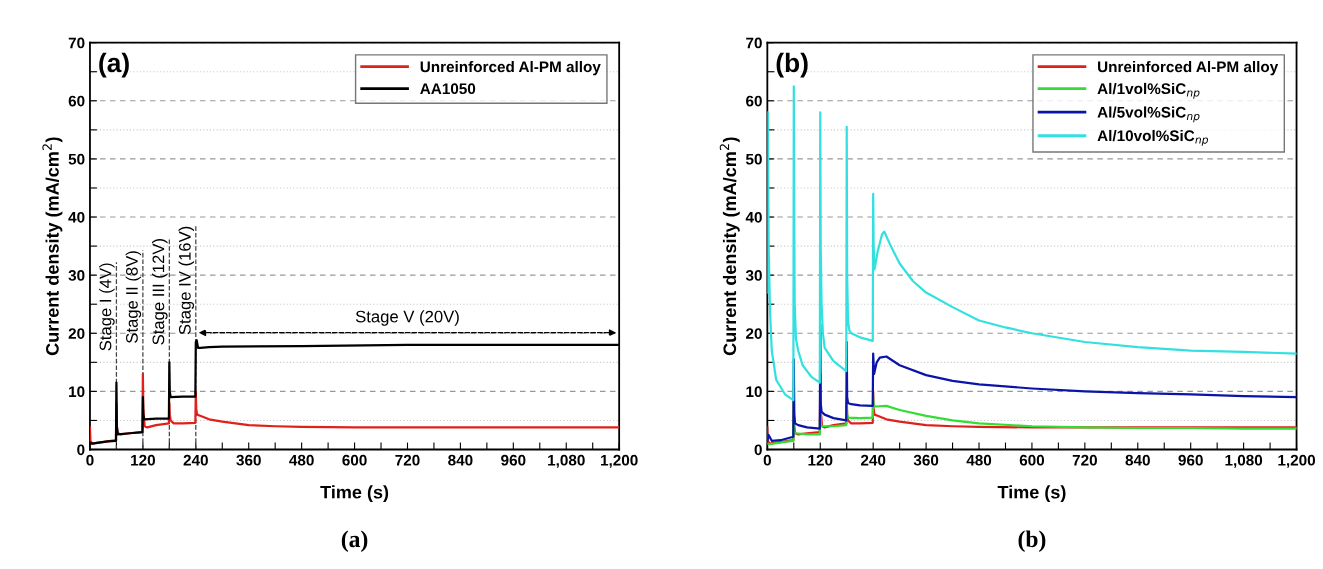 The width and height of the screenshot is (1323, 569). I want to click on annotation: Stage V (20V), so click(407, 318).